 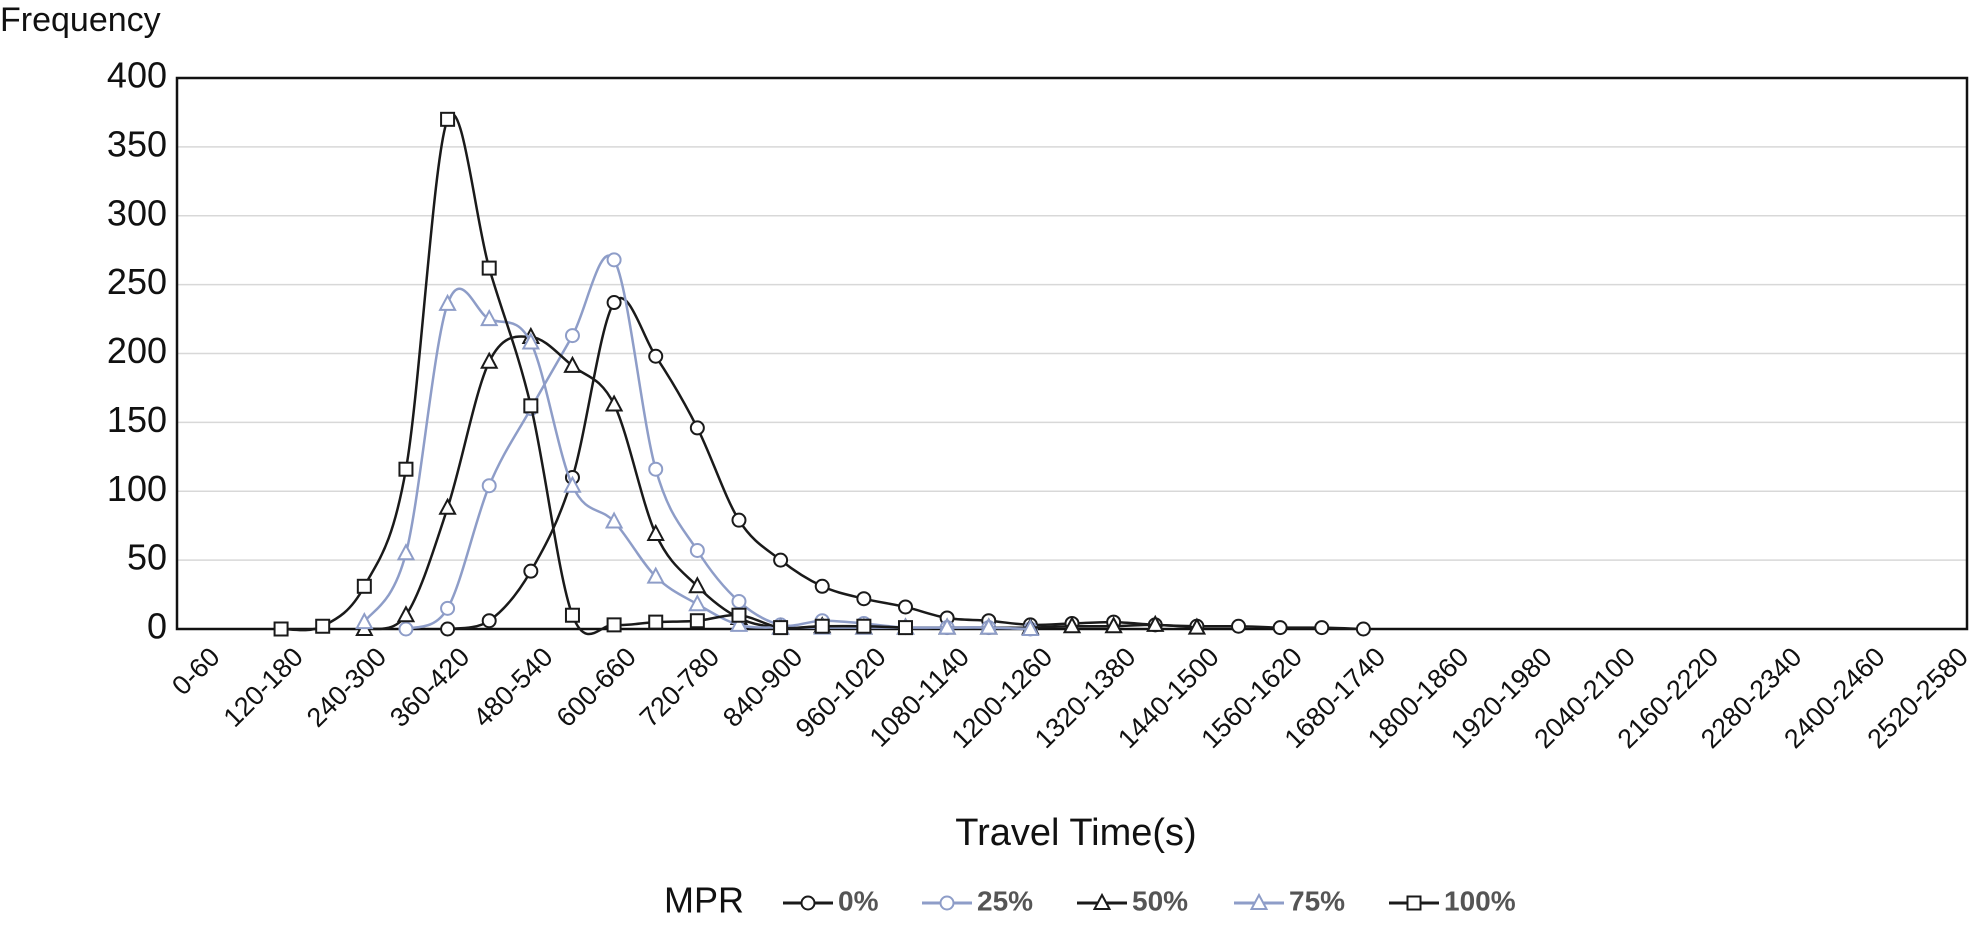 I want to click on legend-title: MPR, so click(x=704, y=900).